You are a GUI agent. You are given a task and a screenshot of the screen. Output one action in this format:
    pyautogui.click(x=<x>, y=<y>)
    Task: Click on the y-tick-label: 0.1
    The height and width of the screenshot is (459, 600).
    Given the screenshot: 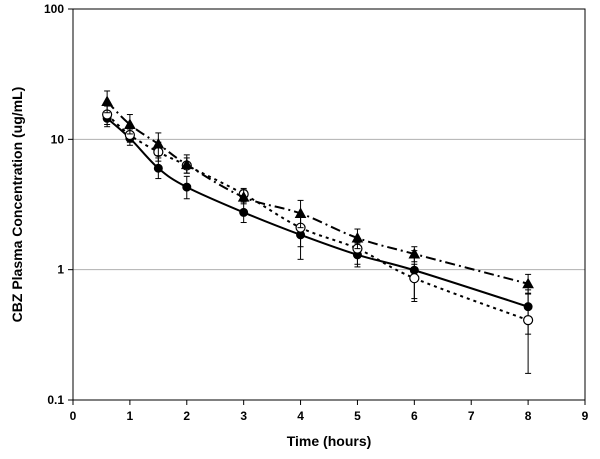 What is the action you would take?
    pyautogui.click(x=55, y=400)
    